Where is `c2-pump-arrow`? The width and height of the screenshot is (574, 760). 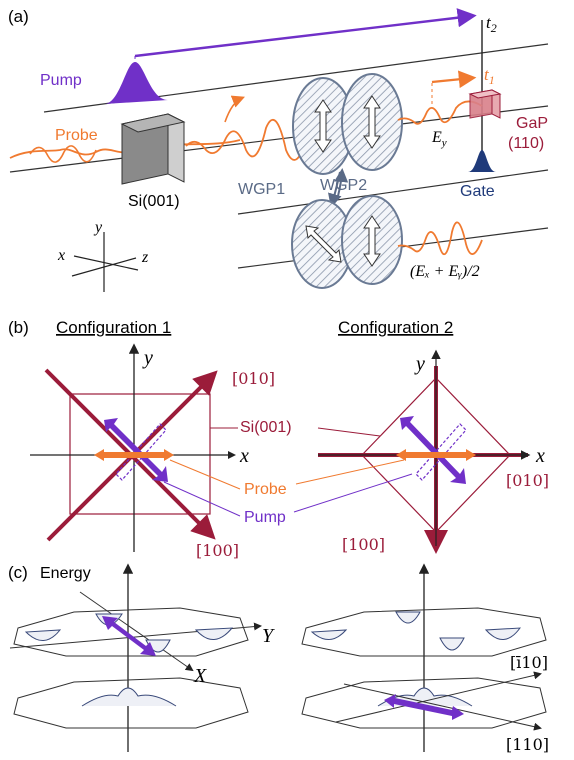
c2-pump-arrow is located at coordinates (433, 450).